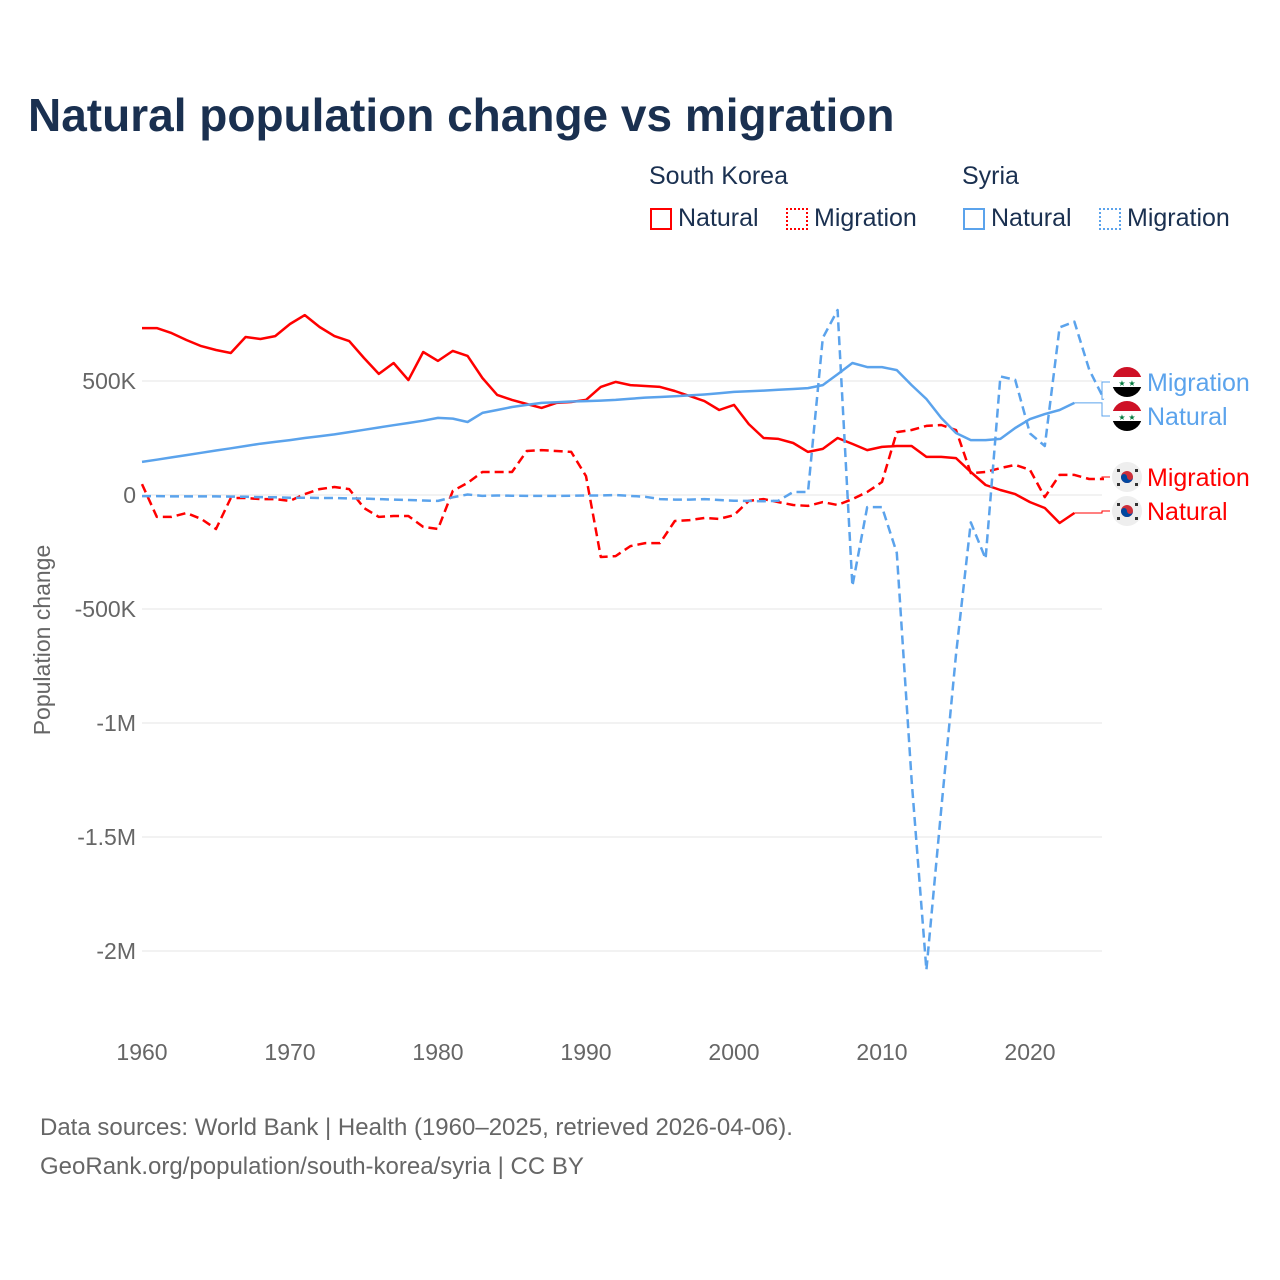 The height and width of the screenshot is (1280, 1280). Describe the element at coordinates (289, 1052) in the screenshot. I see `x-tick-label: 1970` at that location.